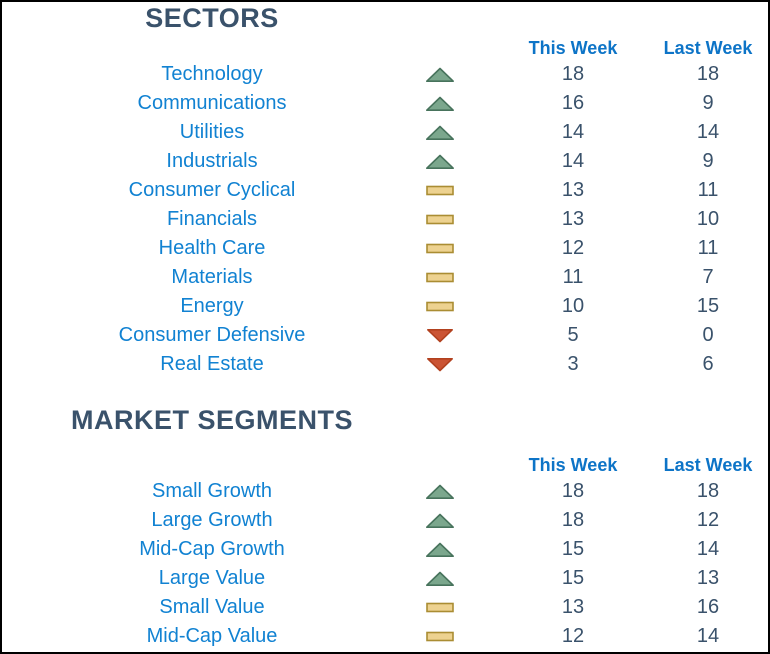 Image resolution: width=770 pixels, height=654 pixels. What do you see at coordinates (573, 465) in the screenshot?
I see `column-header-this-week: This Week` at bounding box center [573, 465].